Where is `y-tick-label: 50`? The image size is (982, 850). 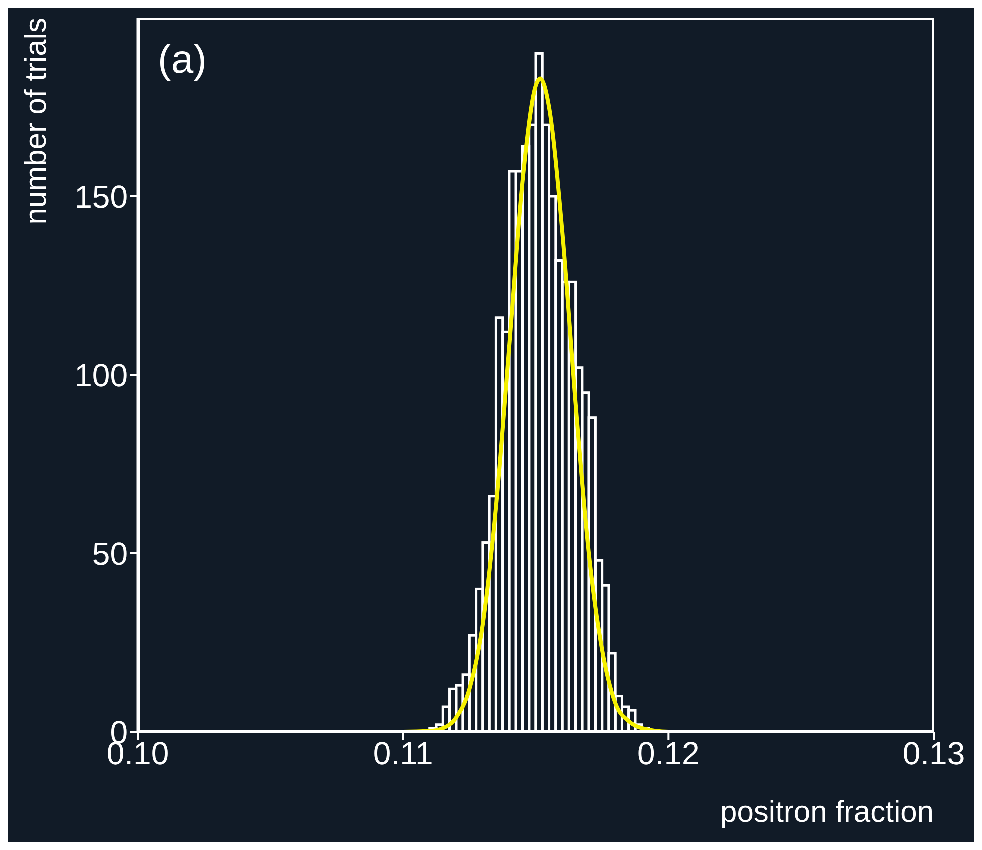 y-tick-label: 50 is located at coordinates (110, 554).